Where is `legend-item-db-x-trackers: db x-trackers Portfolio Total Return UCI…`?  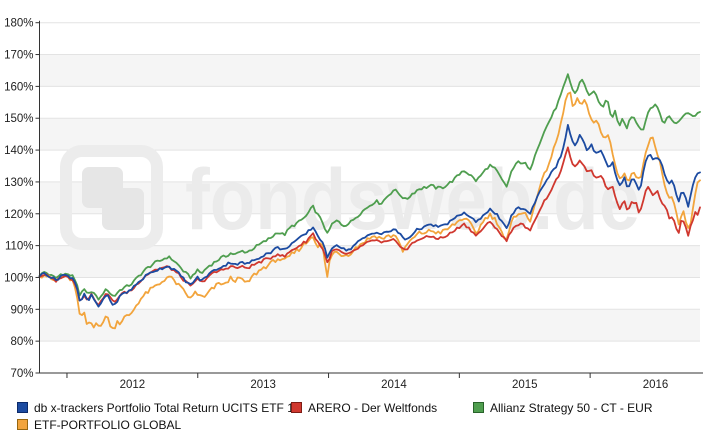 legend-item-db-x-trackers: db x-trackers Portfolio Total Return UCI… is located at coordinates (160, 407).